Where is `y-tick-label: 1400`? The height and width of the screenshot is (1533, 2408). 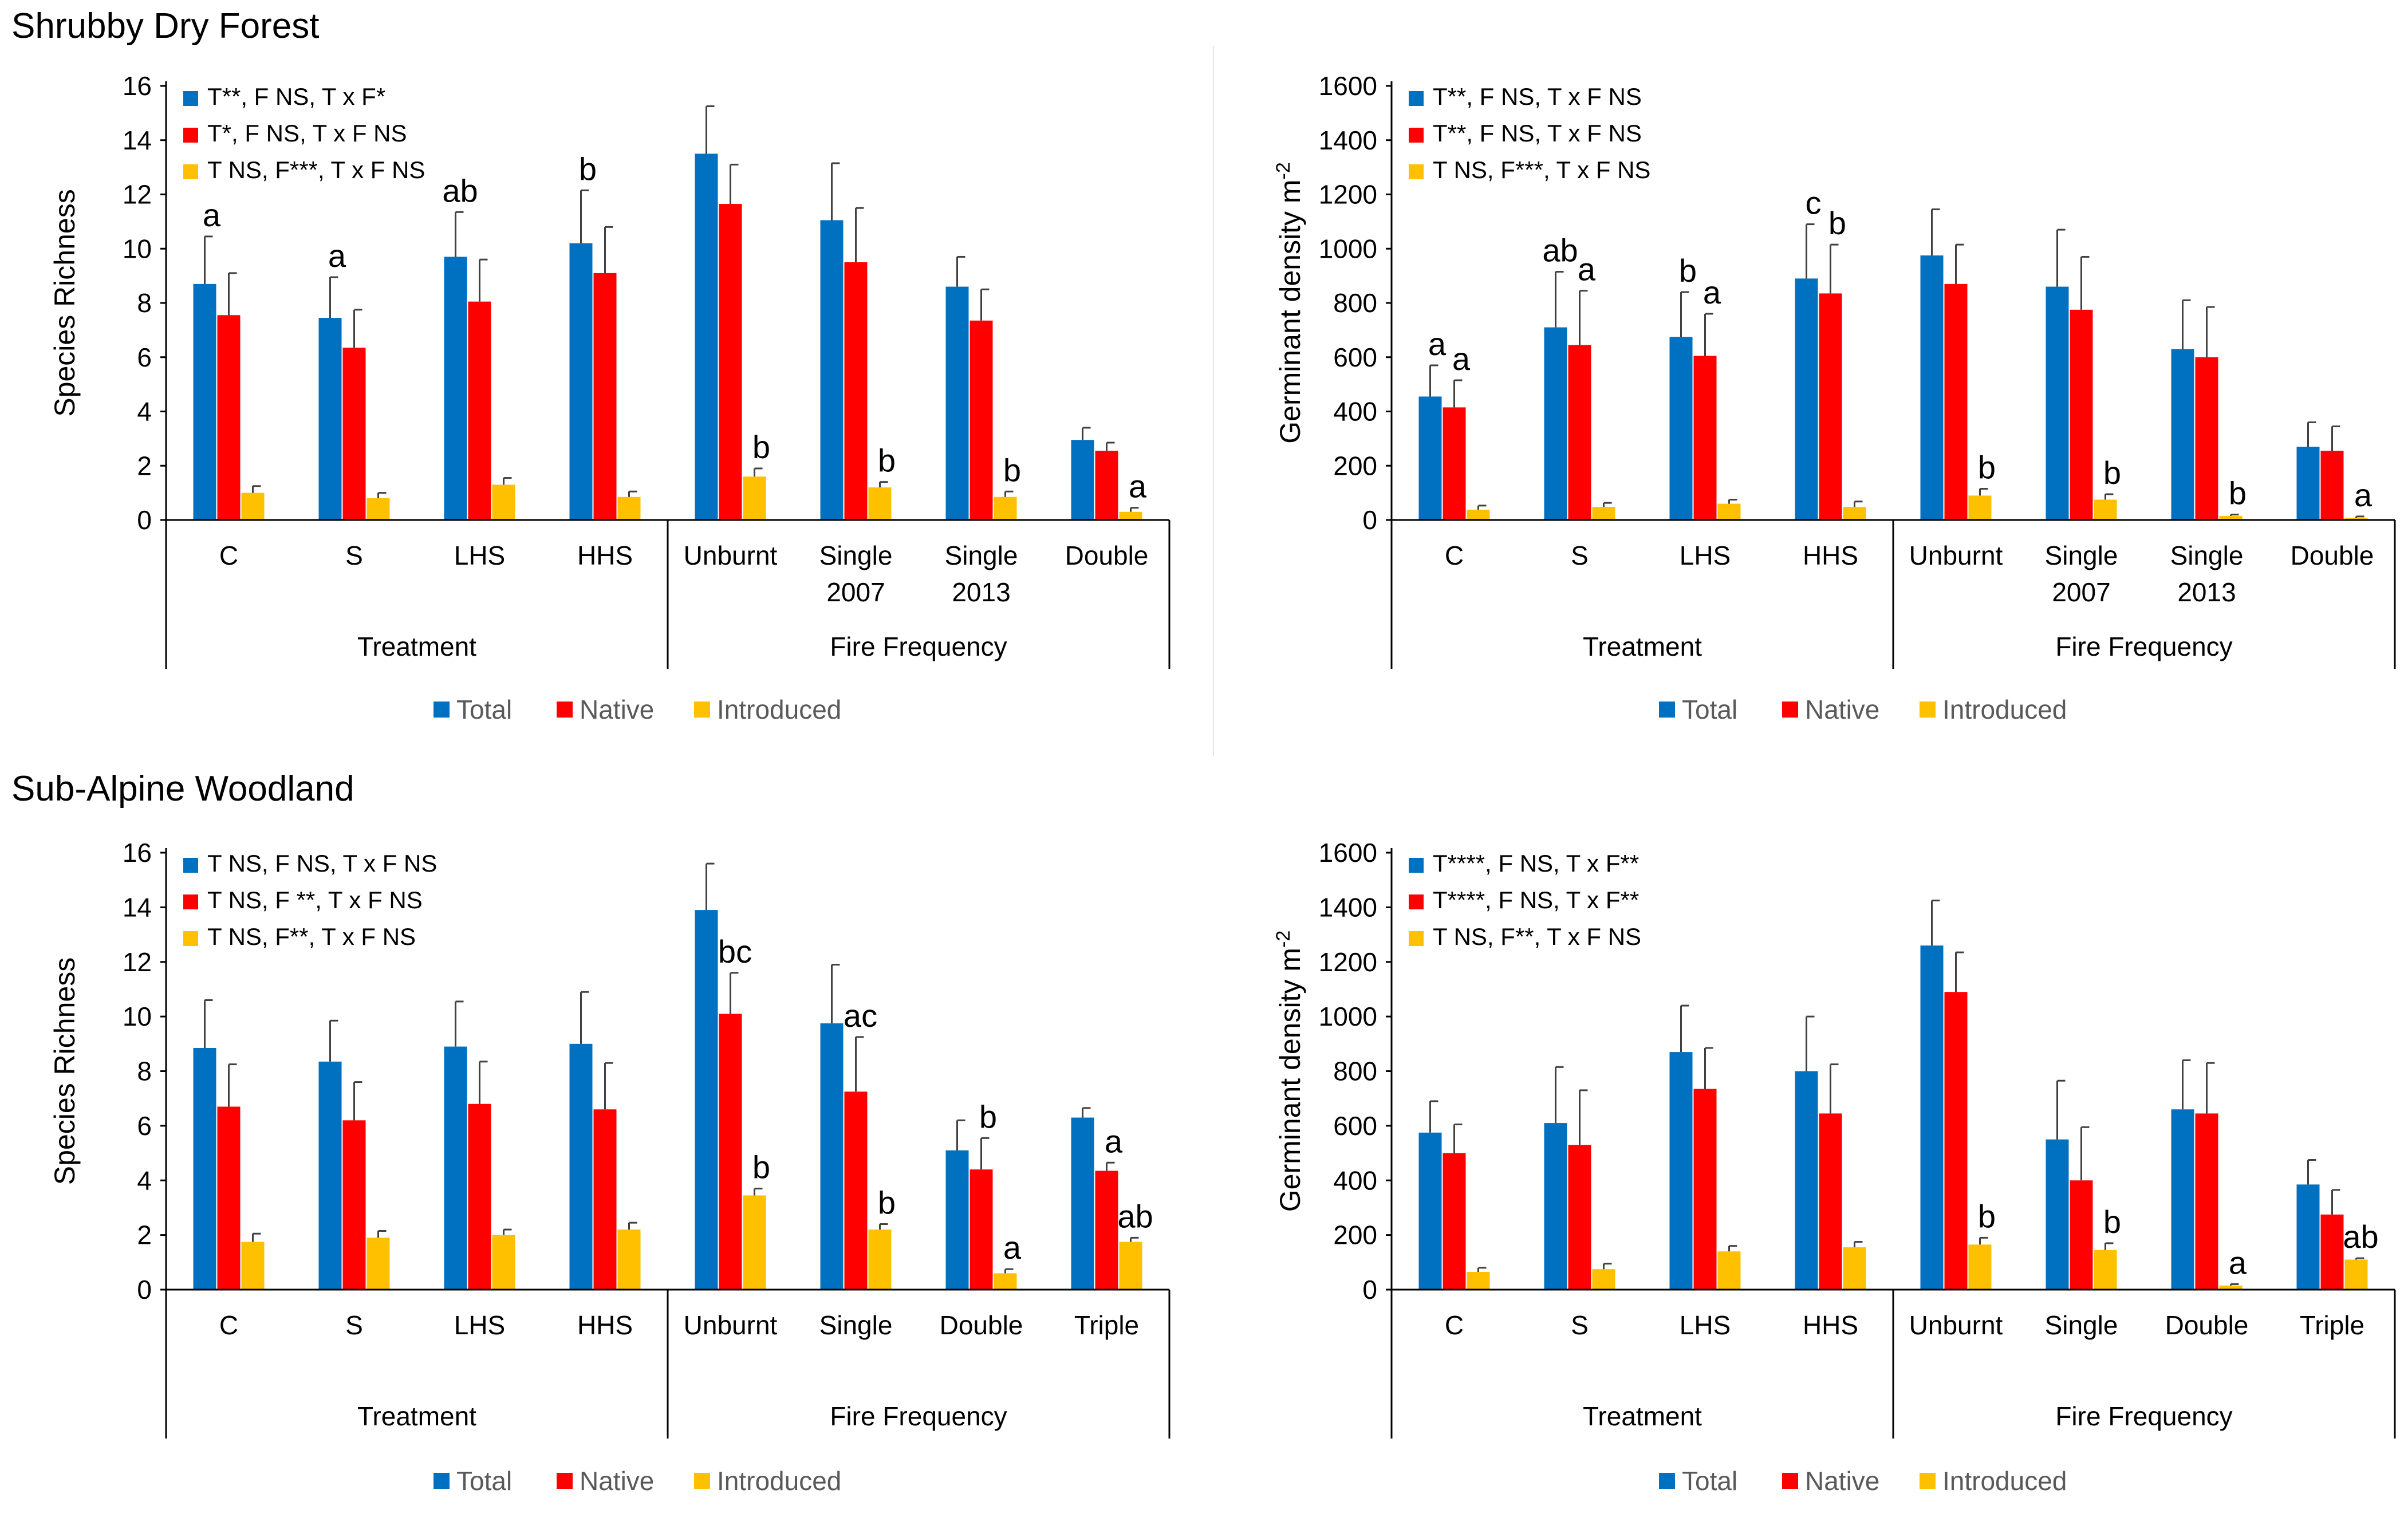
y-tick-label: 1400 is located at coordinates (1348, 907).